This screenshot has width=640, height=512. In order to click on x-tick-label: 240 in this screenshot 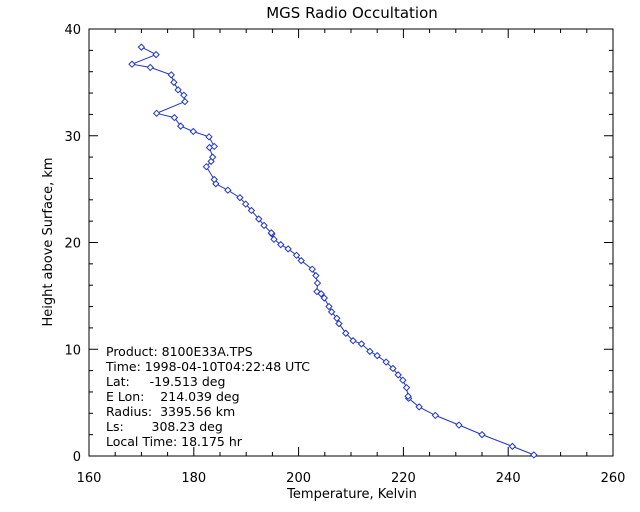, I will do `click(508, 478)`.